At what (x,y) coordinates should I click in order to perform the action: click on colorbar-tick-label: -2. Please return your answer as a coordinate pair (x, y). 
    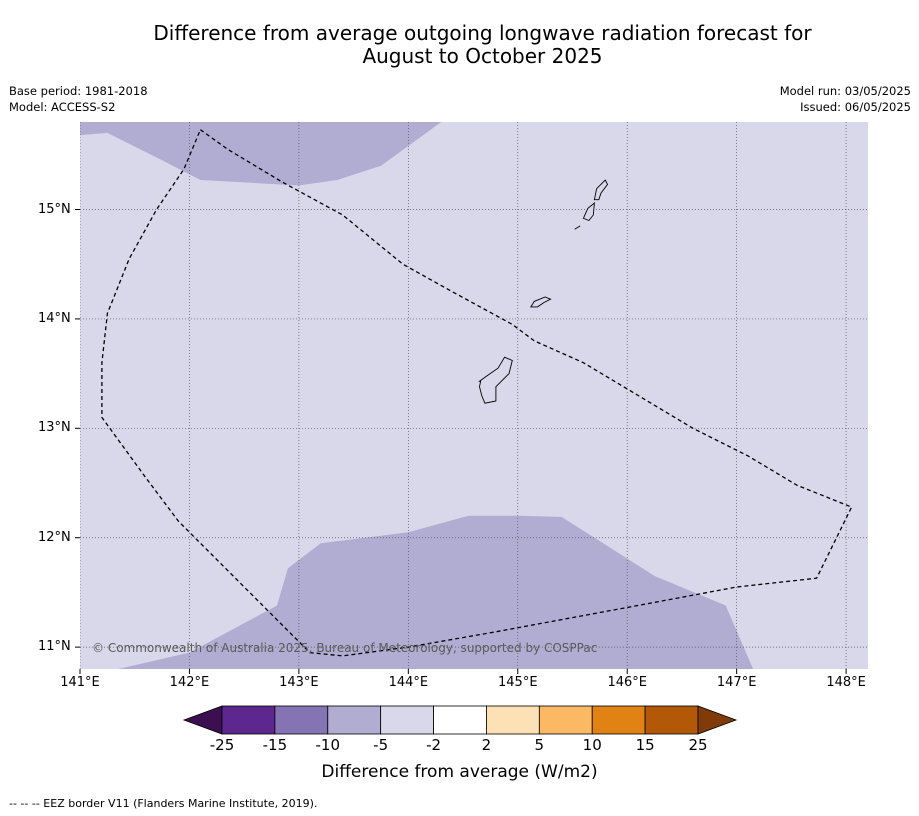
    Looking at the image, I should click on (434, 745).